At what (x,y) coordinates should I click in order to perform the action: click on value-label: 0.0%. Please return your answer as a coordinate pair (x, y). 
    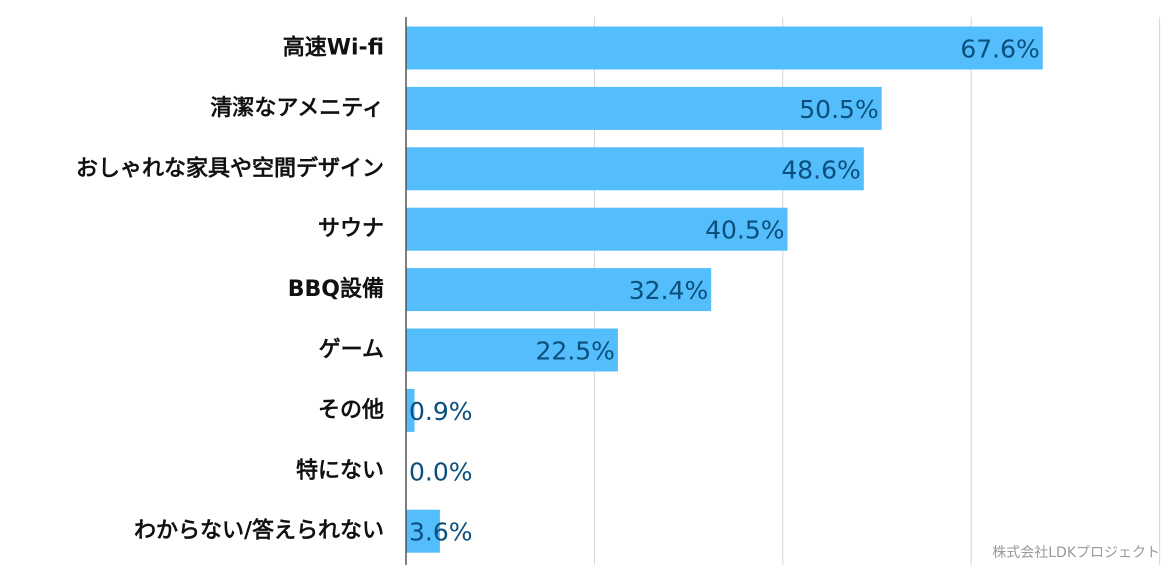
    Looking at the image, I should click on (441, 471).